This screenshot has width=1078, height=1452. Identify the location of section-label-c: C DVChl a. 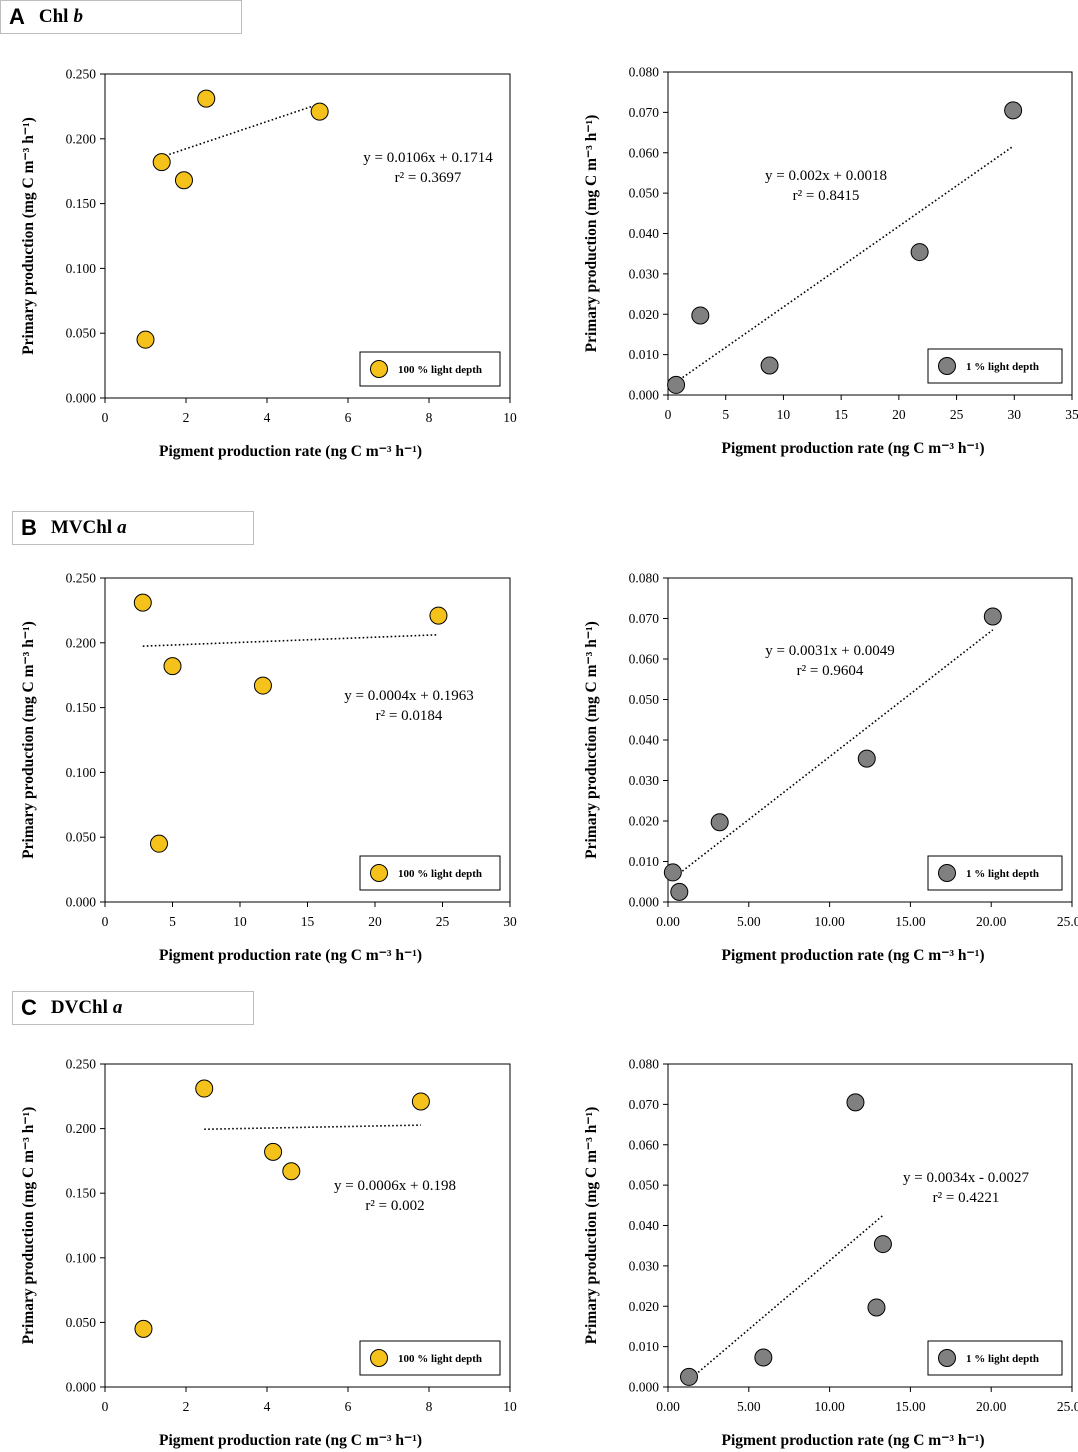
(133, 1008).